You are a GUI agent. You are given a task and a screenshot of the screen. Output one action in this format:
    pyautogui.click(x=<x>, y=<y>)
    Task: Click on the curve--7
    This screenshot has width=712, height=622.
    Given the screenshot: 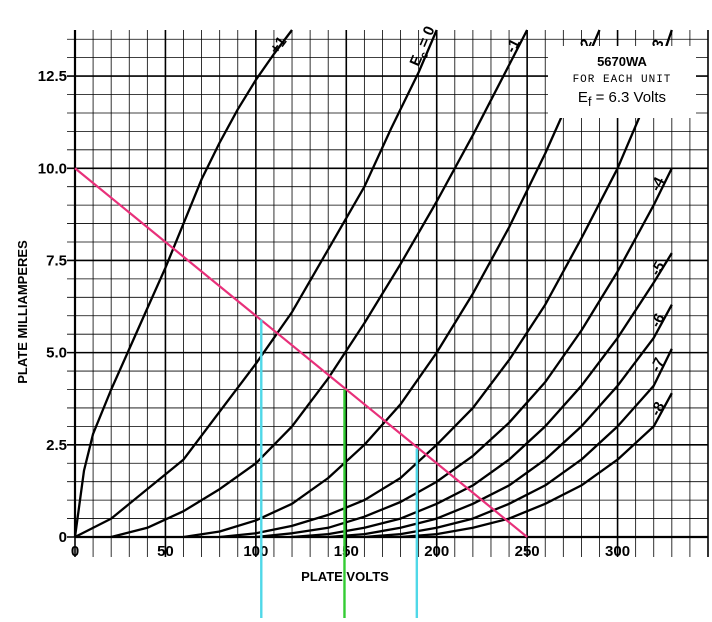 What is the action you would take?
    pyautogui.click(x=518, y=443)
    